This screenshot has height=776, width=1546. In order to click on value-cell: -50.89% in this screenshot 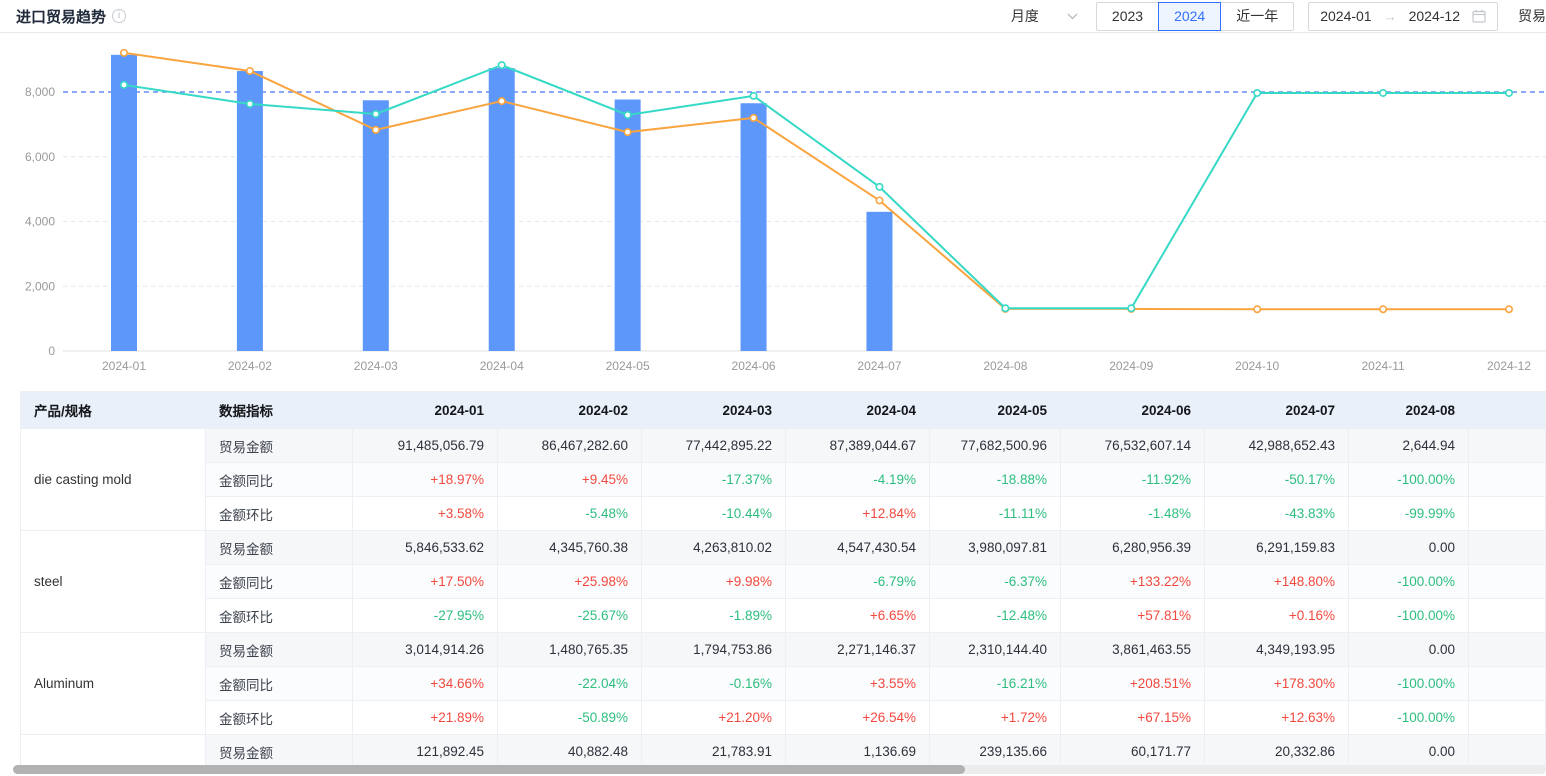, I will do `click(569, 717)`.